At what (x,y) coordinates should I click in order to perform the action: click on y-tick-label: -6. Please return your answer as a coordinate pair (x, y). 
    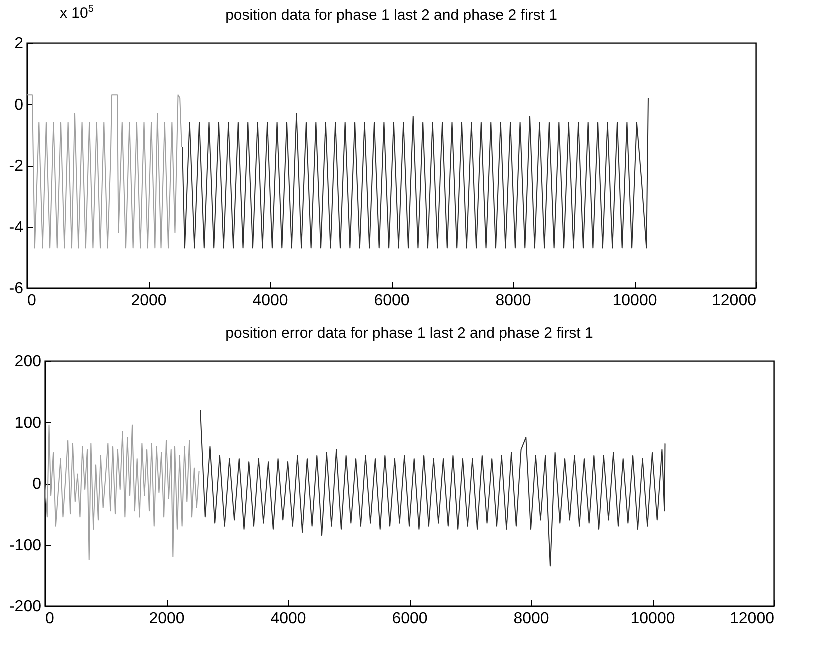
    Looking at the image, I should click on (16, 289).